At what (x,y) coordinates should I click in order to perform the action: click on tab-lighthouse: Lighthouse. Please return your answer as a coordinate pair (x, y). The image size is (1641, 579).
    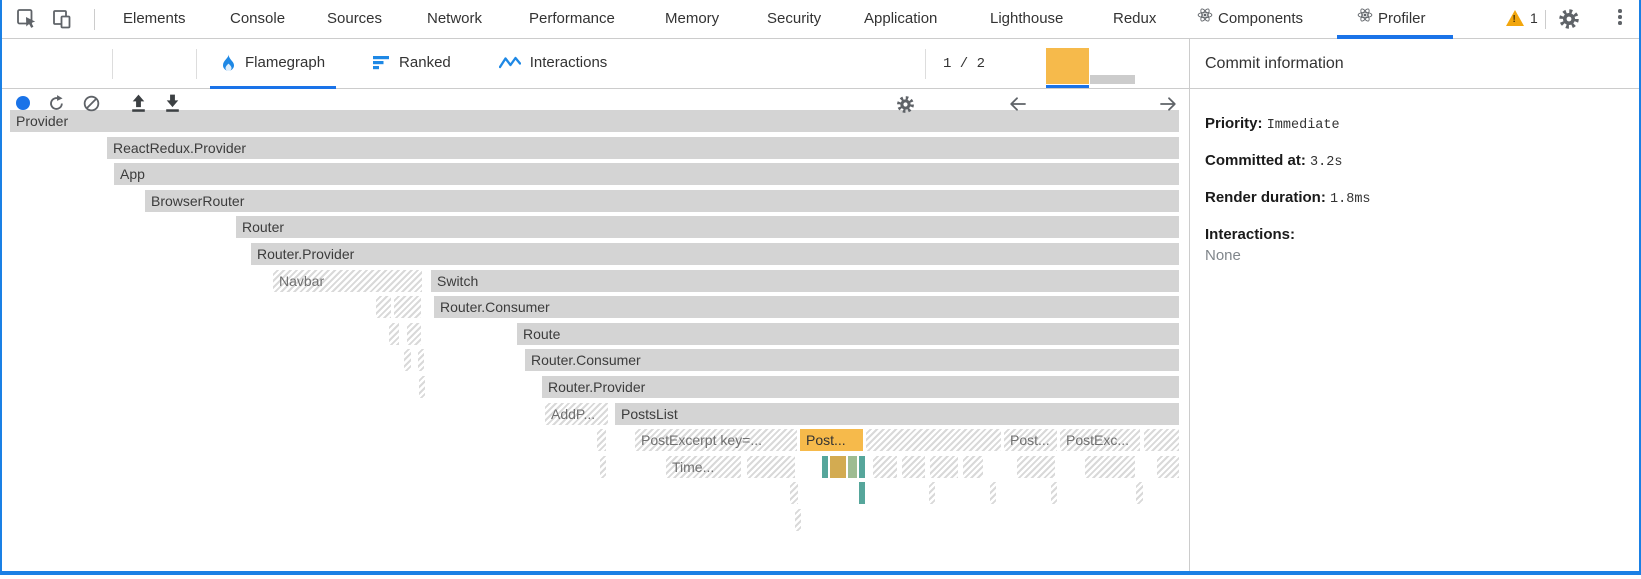
    Looking at the image, I should click on (1026, 19).